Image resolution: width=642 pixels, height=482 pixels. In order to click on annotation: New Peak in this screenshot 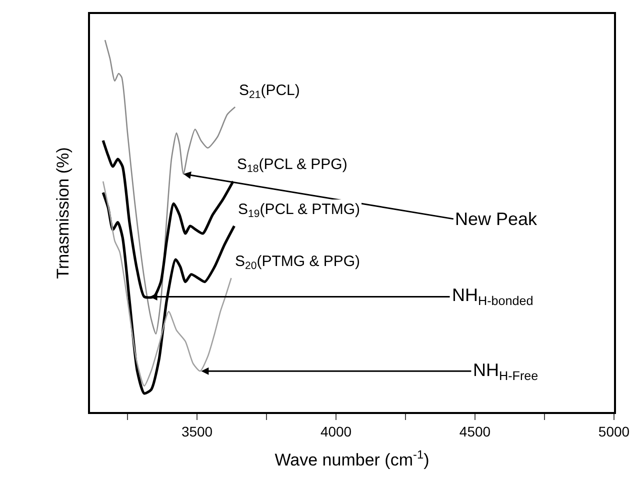, I will do `click(496, 219)`.